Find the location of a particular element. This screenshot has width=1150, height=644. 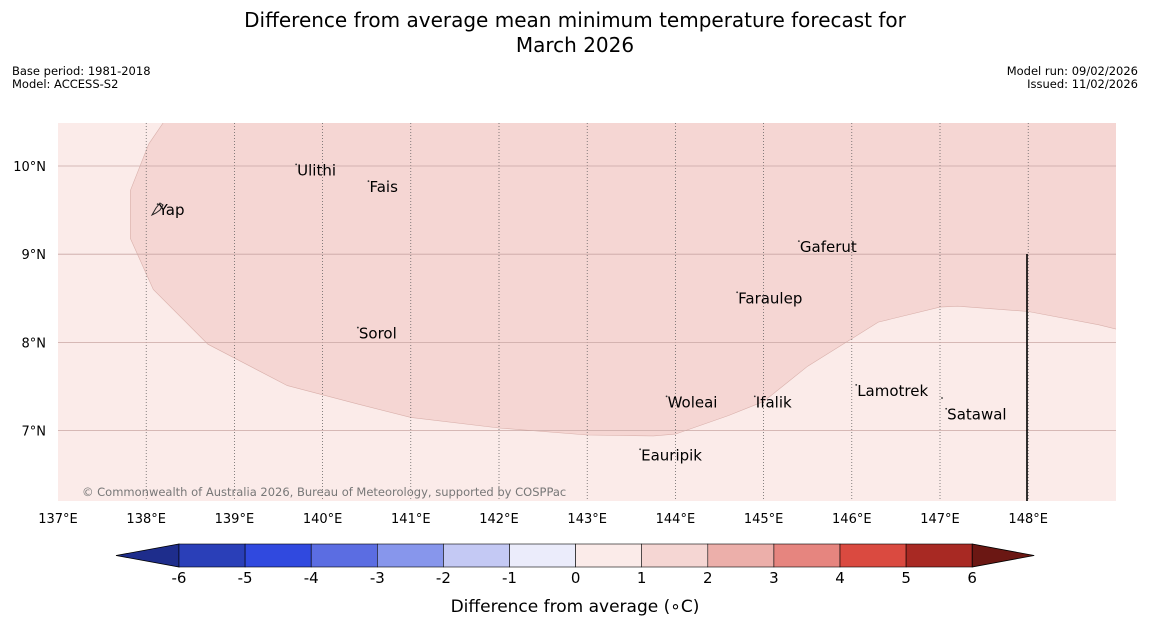

colorbar-tick-label: -1 is located at coordinates (509, 578).